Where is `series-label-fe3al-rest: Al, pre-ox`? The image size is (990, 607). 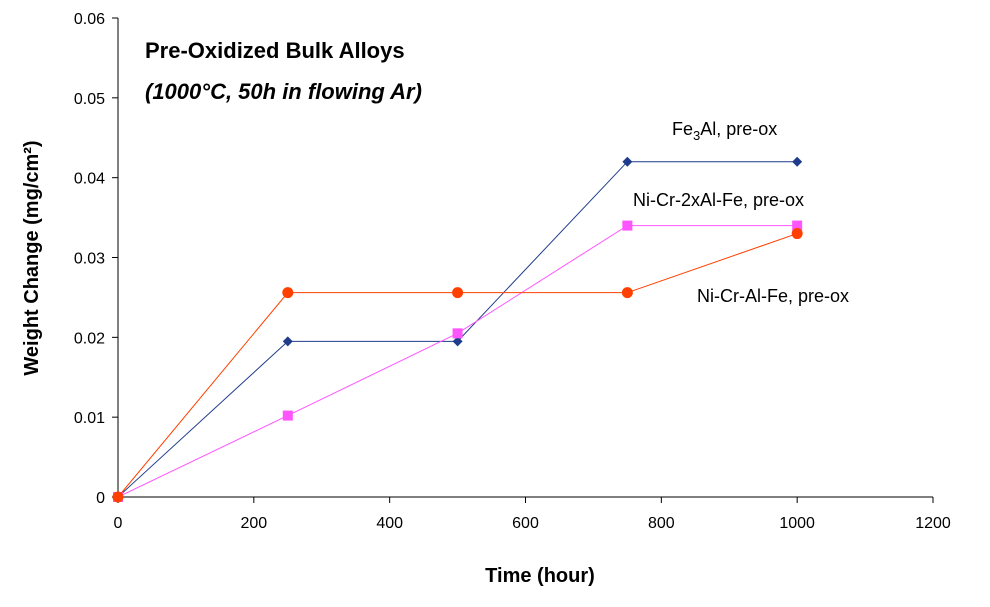
series-label-fe3al-rest: Al, pre-ox is located at coordinates (738, 129).